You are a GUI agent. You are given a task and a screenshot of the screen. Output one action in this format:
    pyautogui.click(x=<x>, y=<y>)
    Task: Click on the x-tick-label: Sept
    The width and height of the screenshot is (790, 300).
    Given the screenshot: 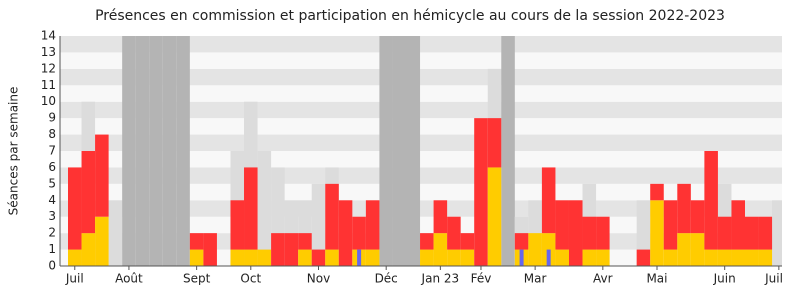 What is the action you would take?
    pyautogui.click(x=197, y=279)
    